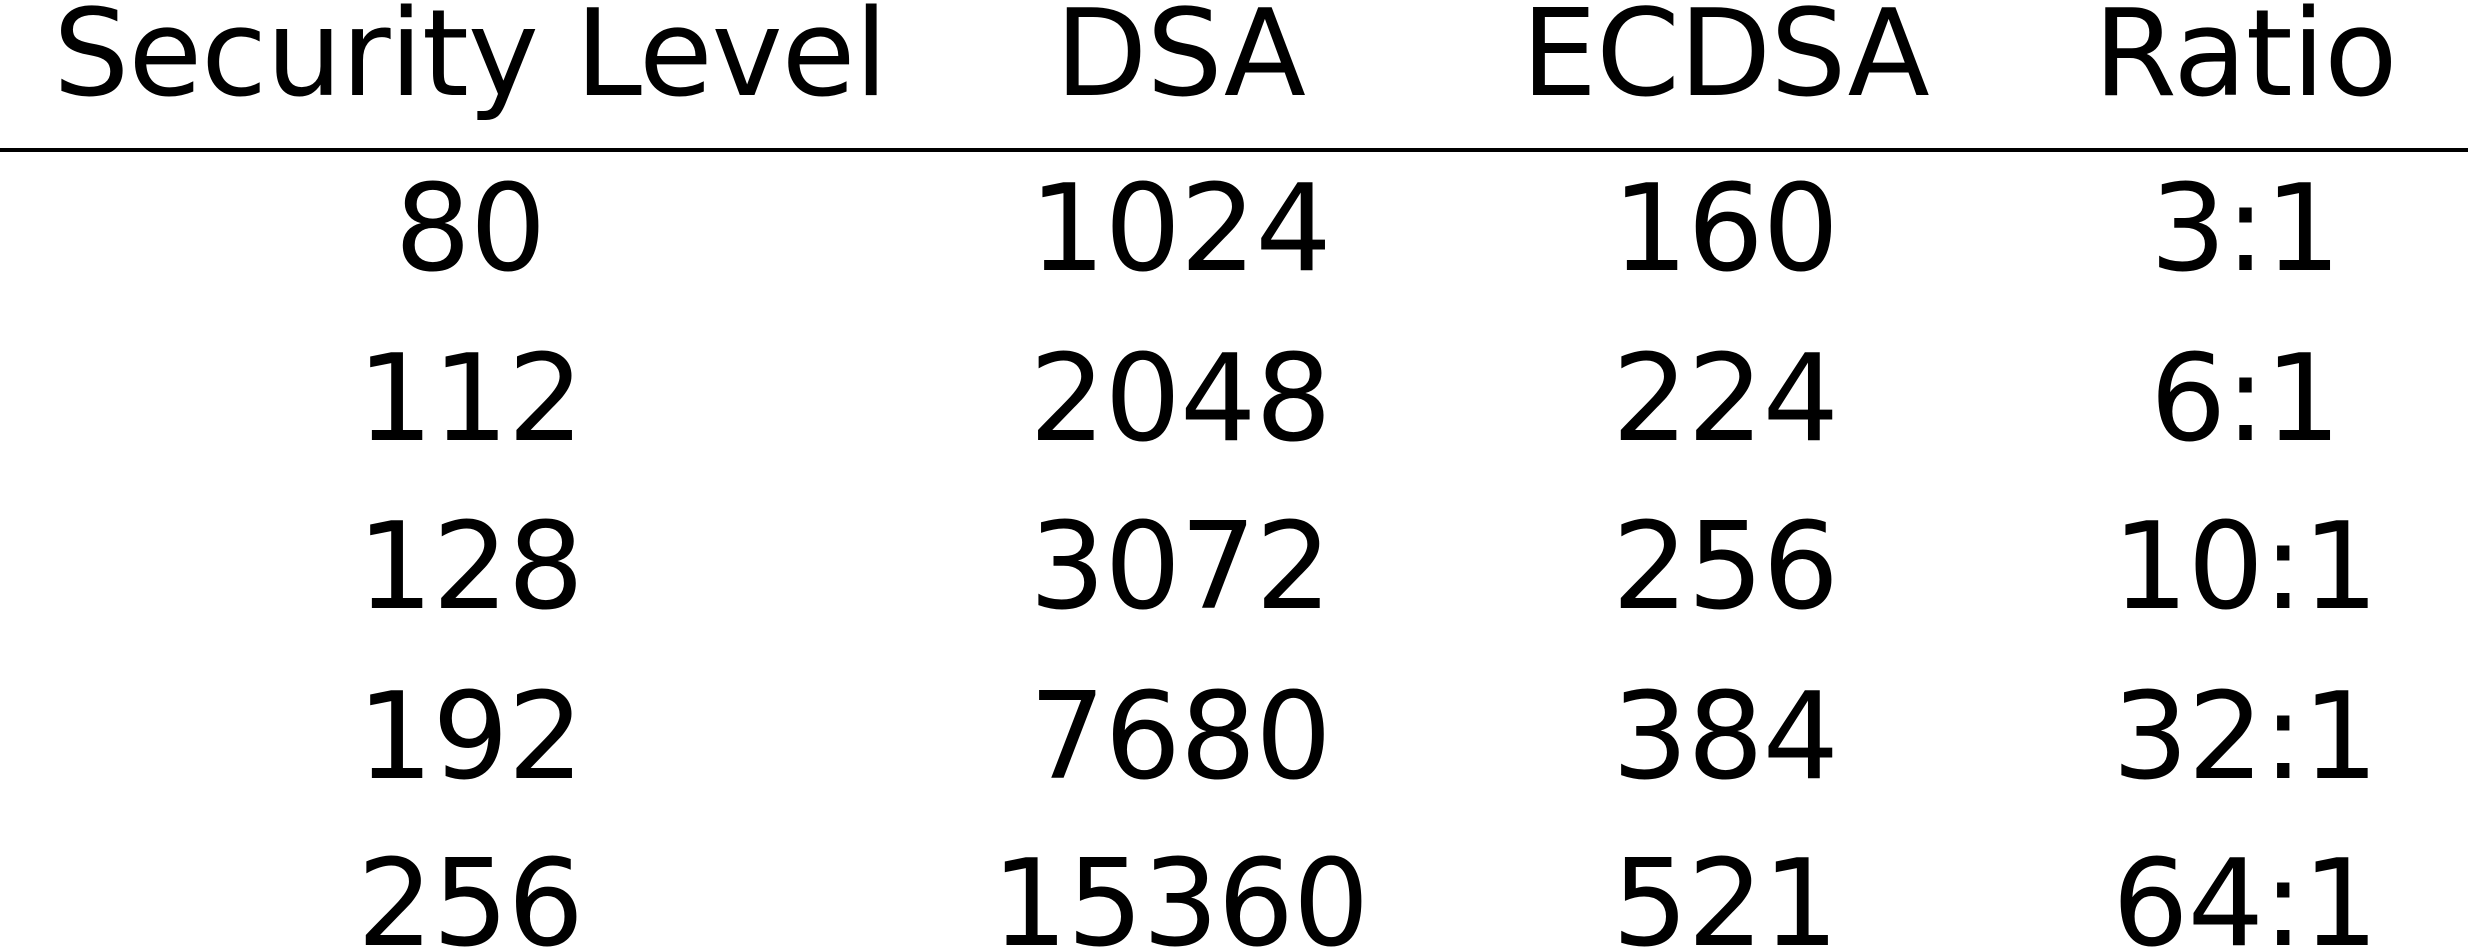  I want to click on table-cell: 7680, so click(1180, 737).